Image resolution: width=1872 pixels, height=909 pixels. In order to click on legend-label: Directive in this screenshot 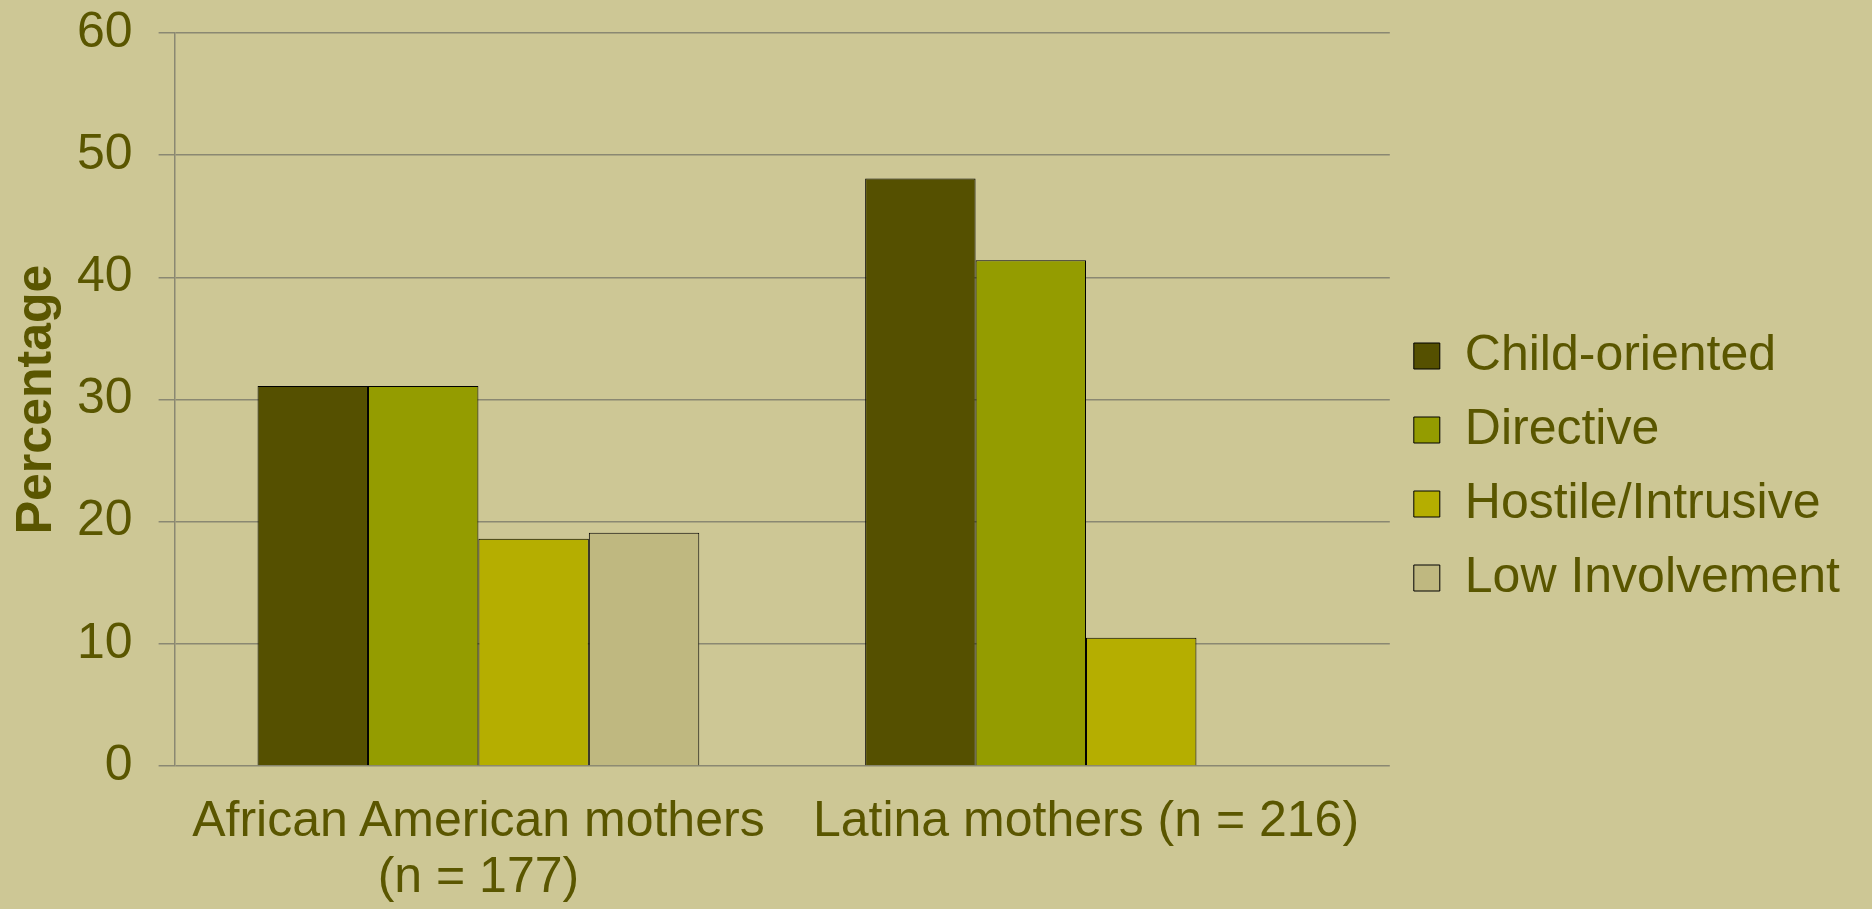, I will do `click(1562, 426)`.